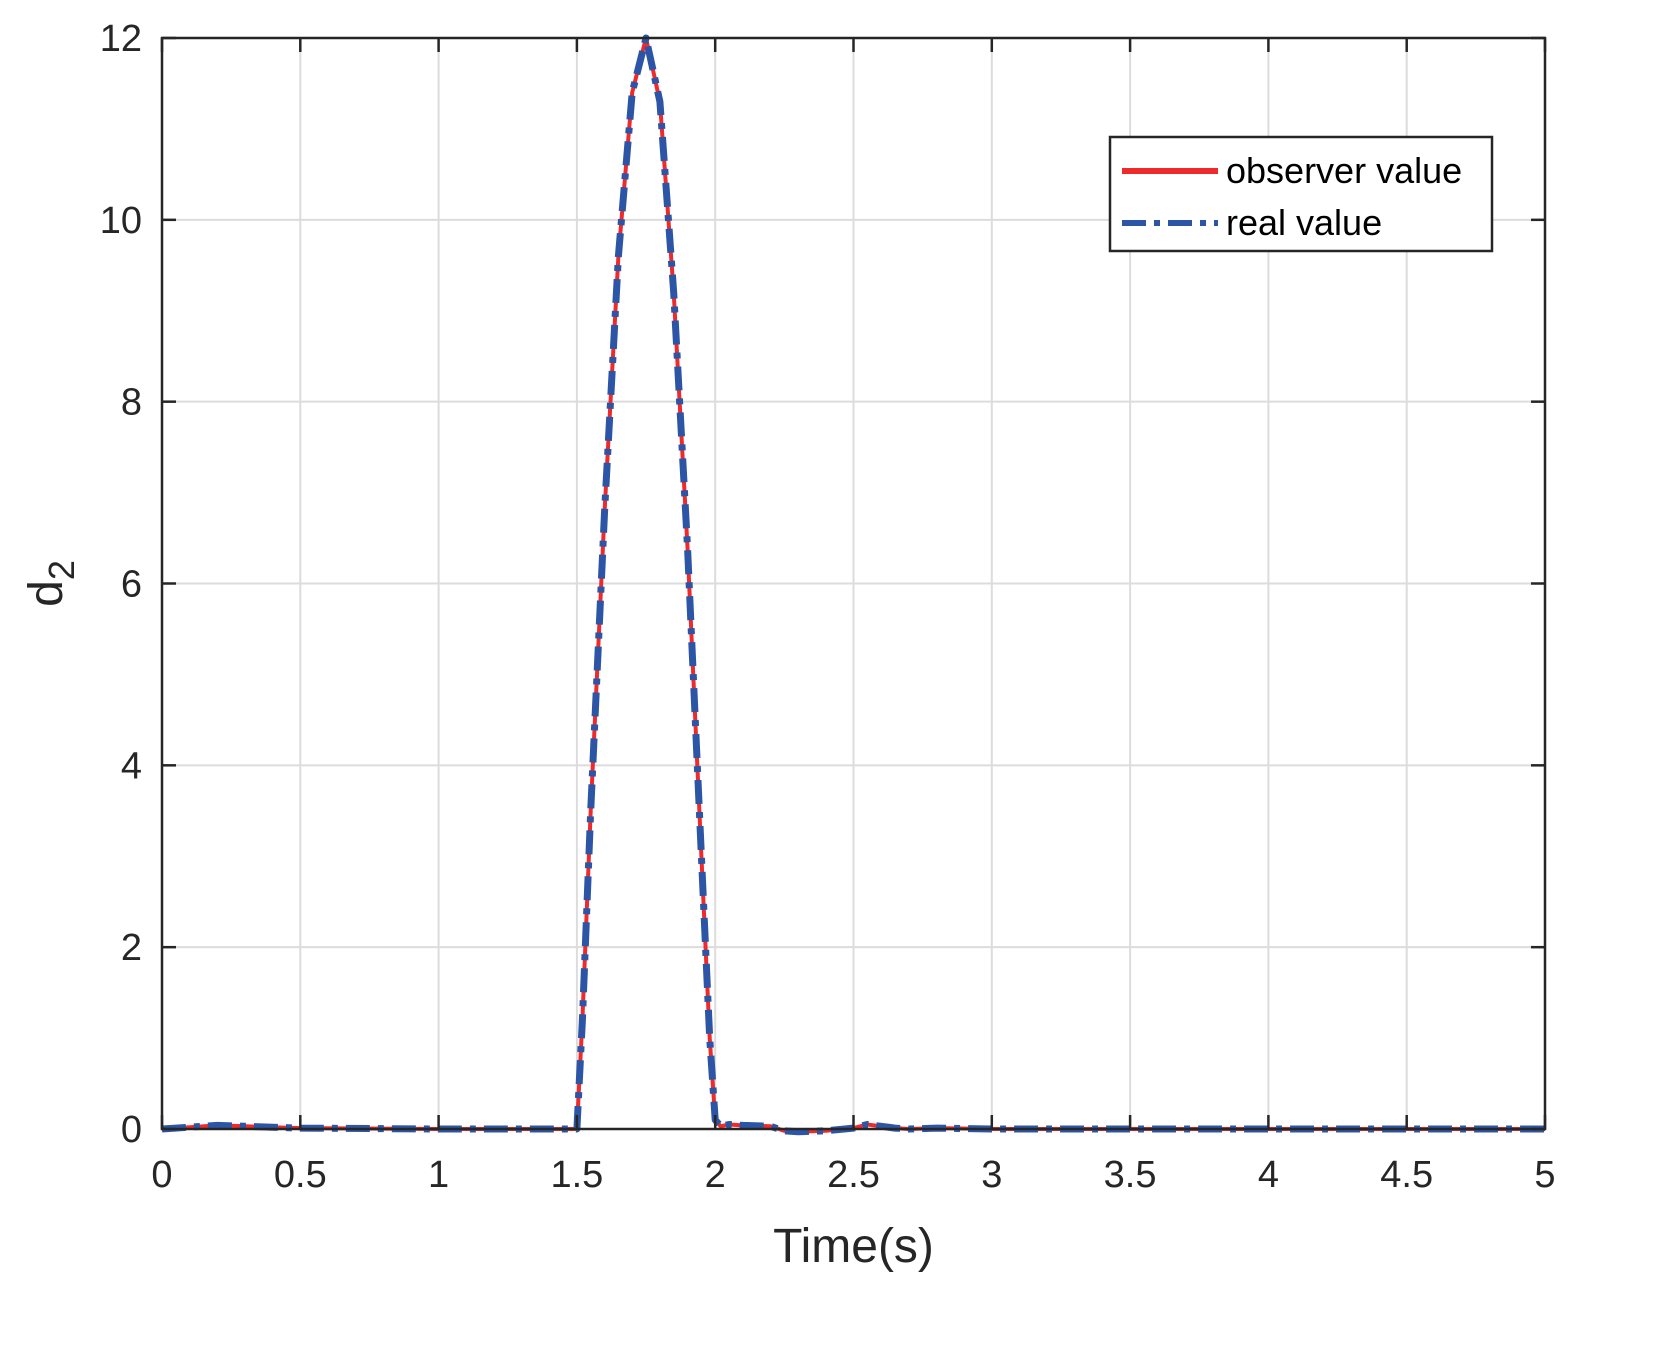 The height and width of the screenshot is (1355, 1655). What do you see at coordinates (131, 403) in the screenshot?
I see `y-tick-label: 8` at bounding box center [131, 403].